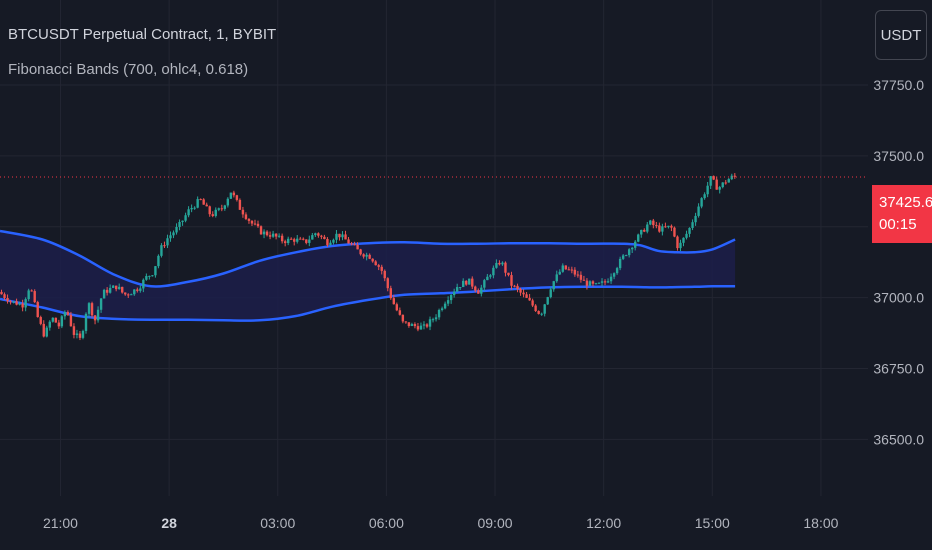 Image resolution: width=932 pixels, height=550 pixels. What do you see at coordinates (901, 35) in the screenshot?
I see `currency-unit-button: USDT` at bounding box center [901, 35].